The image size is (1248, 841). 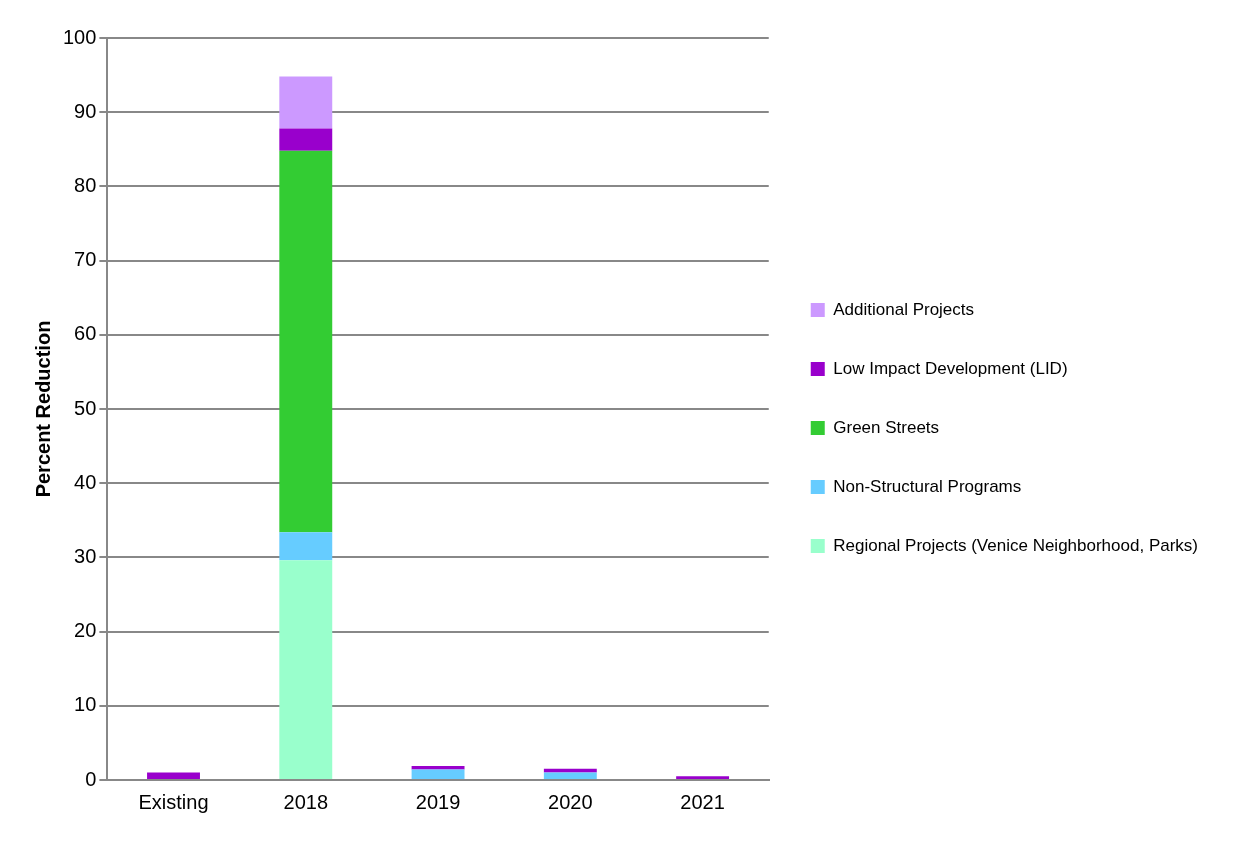 I want to click on y-tick-label: 20, so click(x=85, y=630).